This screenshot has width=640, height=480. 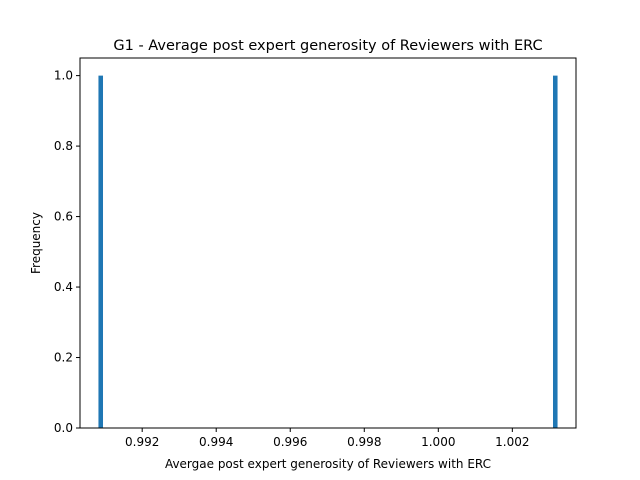 I want to click on y-tick-label: 0.0, so click(x=63, y=428).